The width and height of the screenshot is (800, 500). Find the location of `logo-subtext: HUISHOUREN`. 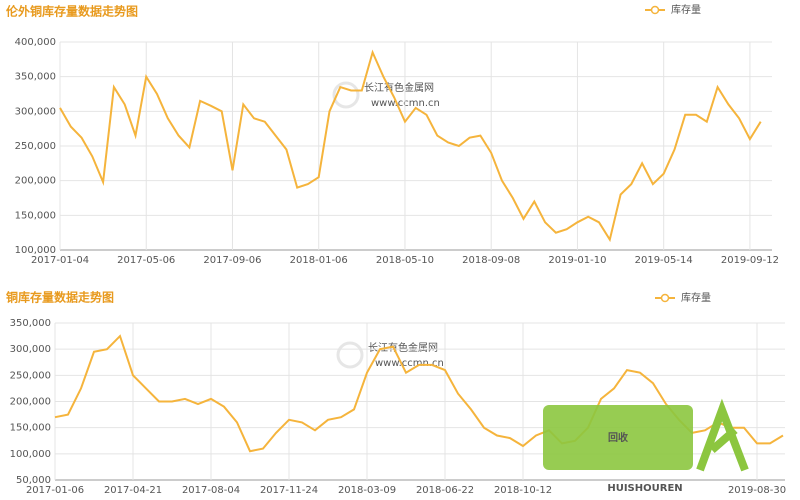

logo-subtext: HUISHOUREN is located at coordinates (644, 488).